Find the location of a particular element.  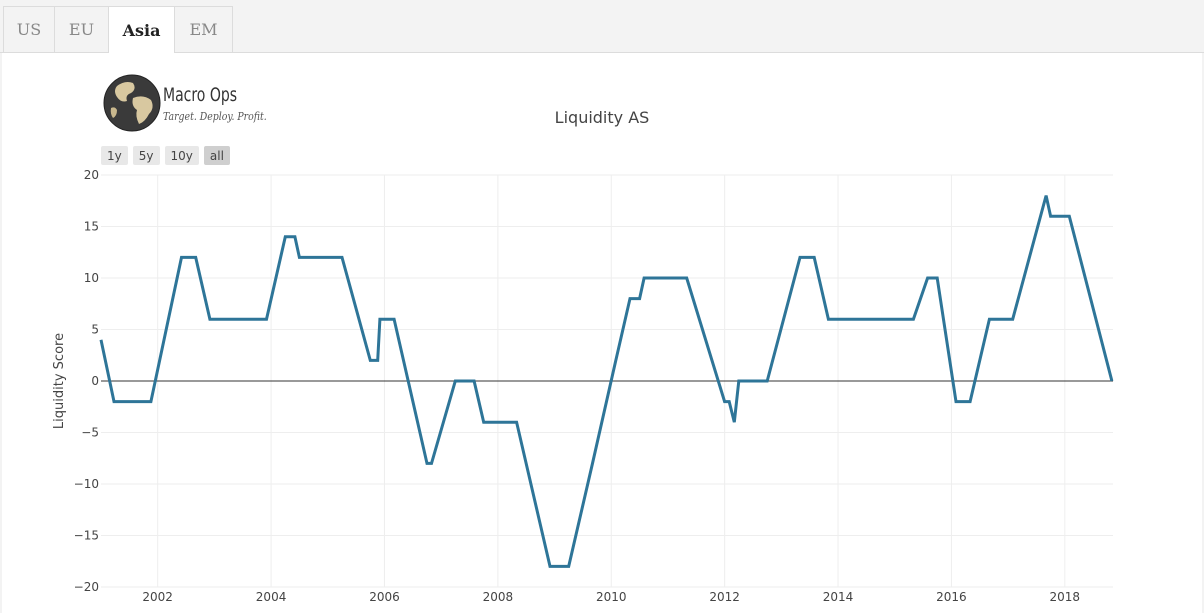

y-tick-label: −10 is located at coordinates (86, 484).